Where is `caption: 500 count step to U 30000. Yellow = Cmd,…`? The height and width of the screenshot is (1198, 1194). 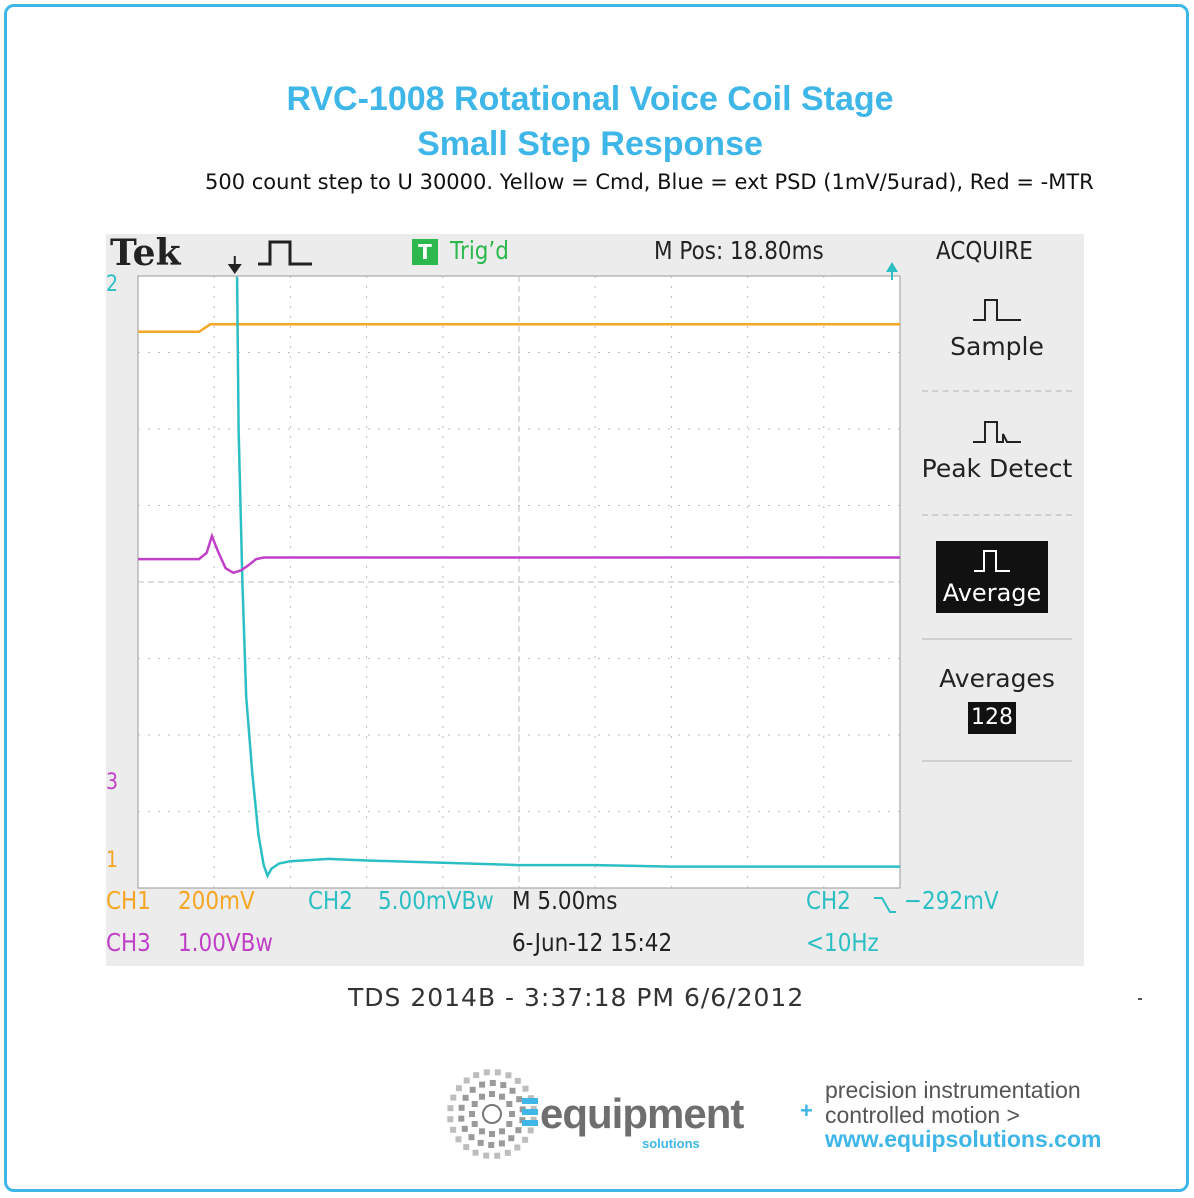 caption: 500 count step to U 30000. Yellow = Cmd,… is located at coordinates (649, 182).